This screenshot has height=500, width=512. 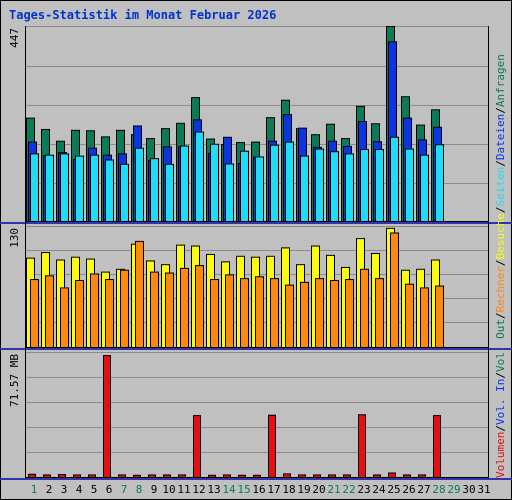 I want to click on side-legend-vol-in: Vol. In, so click(x=500, y=402).